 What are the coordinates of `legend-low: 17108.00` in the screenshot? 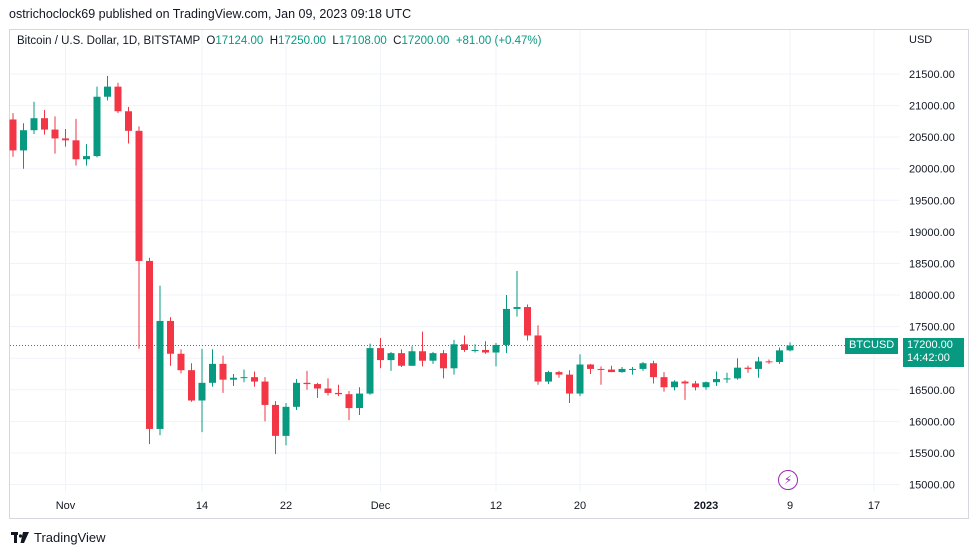 It's located at (362, 41).